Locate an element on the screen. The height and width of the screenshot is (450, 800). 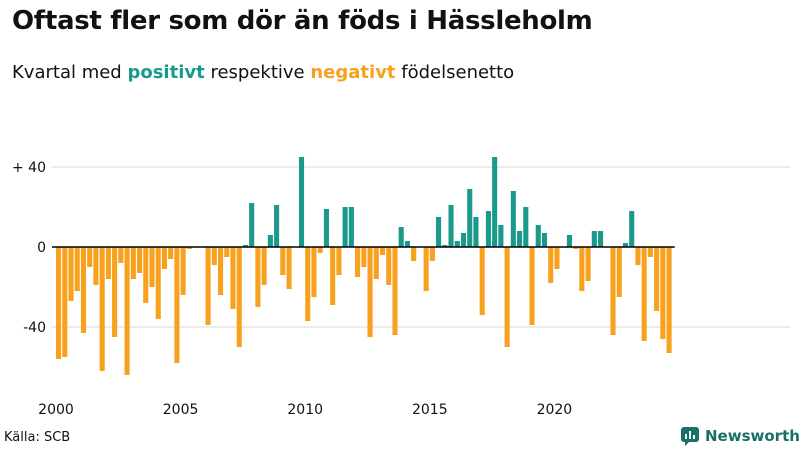
subtitle-positive-keyword: positivt is located at coordinates (166, 72).